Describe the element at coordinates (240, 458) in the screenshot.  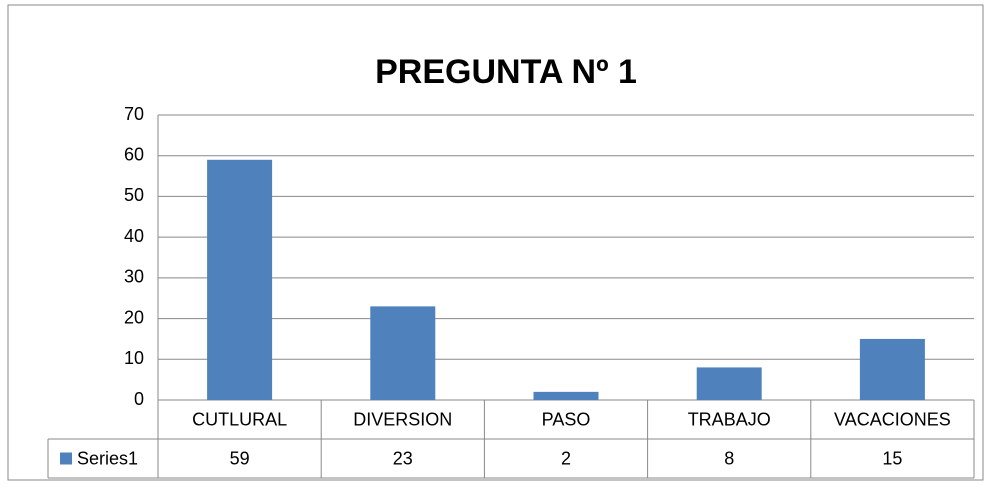
I see `table-value: 59` at that location.